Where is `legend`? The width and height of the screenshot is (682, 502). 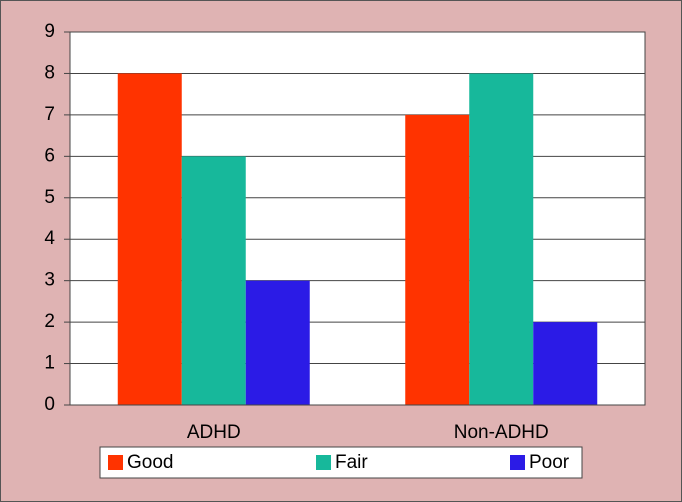 legend is located at coordinates (341, 462).